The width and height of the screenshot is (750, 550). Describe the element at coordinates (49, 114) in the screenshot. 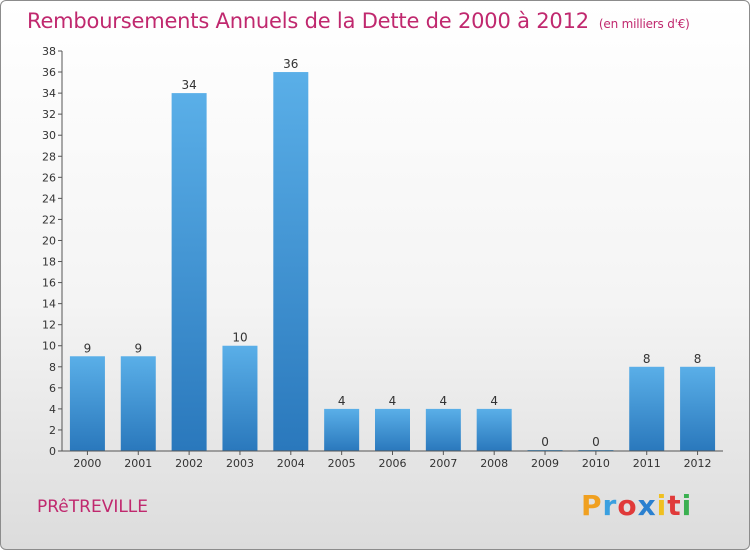

I see `y-tick-label: 32` at that location.